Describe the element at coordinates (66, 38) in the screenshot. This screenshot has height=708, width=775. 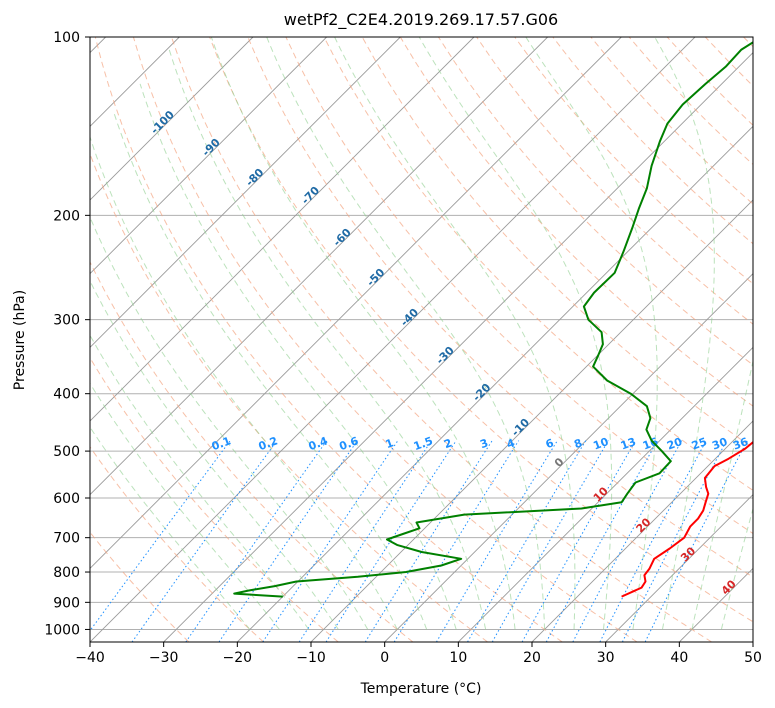
I see `y-tick-label: 100` at that location.